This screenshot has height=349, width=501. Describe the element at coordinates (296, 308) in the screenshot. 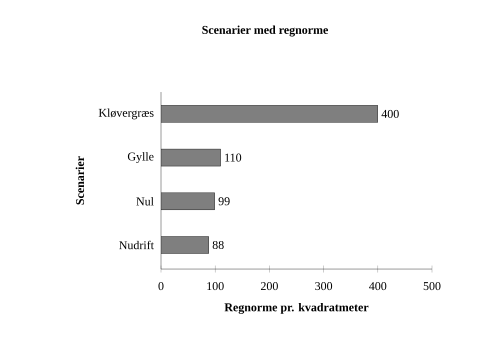

I see `x-axis-title: Regnorme pr. kvadratmeter` at that location.